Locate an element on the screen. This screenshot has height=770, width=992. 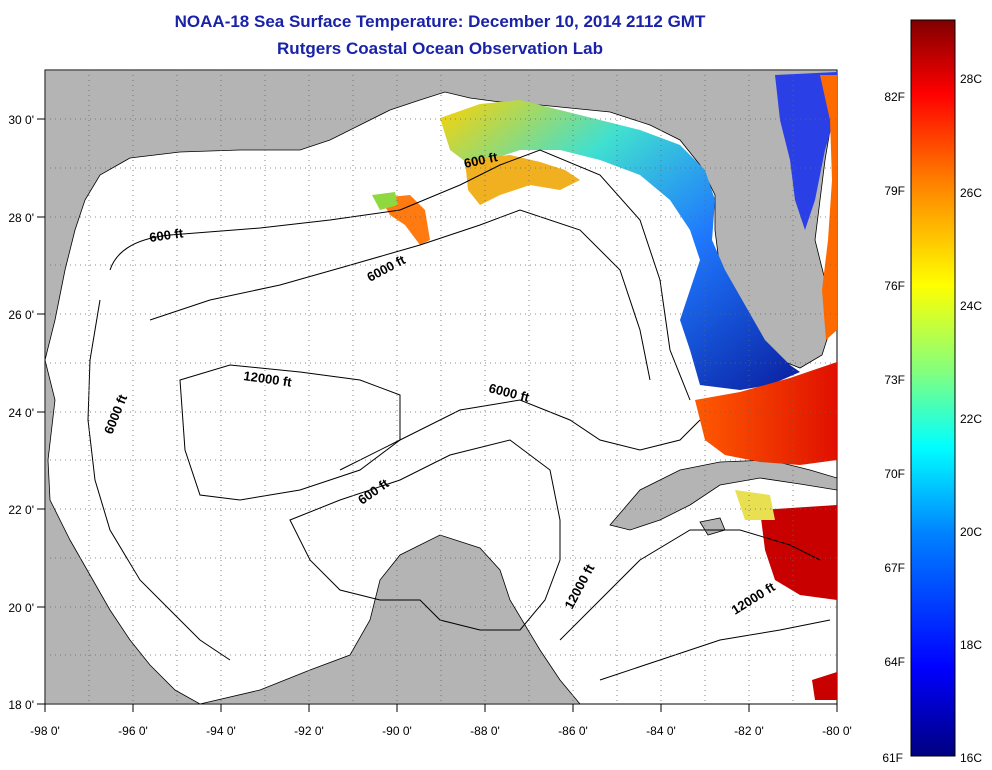
sst-atlantic-strip is located at coordinates (806, 151).